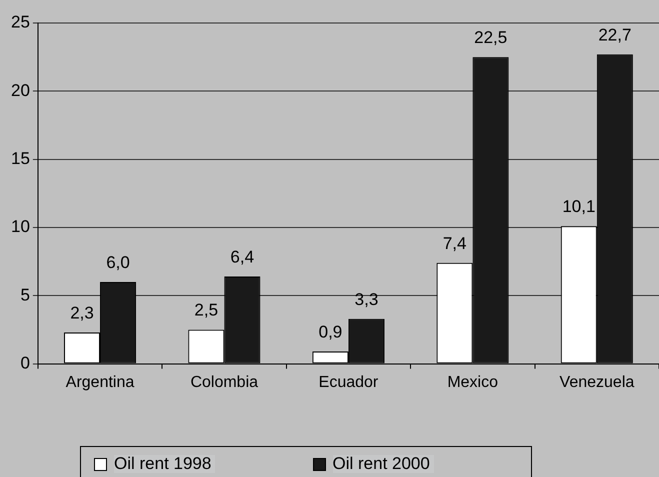 This screenshot has height=477, width=659. What do you see at coordinates (597, 382) in the screenshot?
I see `x-tick-label: Venezuela` at bounding box center [597, 382].